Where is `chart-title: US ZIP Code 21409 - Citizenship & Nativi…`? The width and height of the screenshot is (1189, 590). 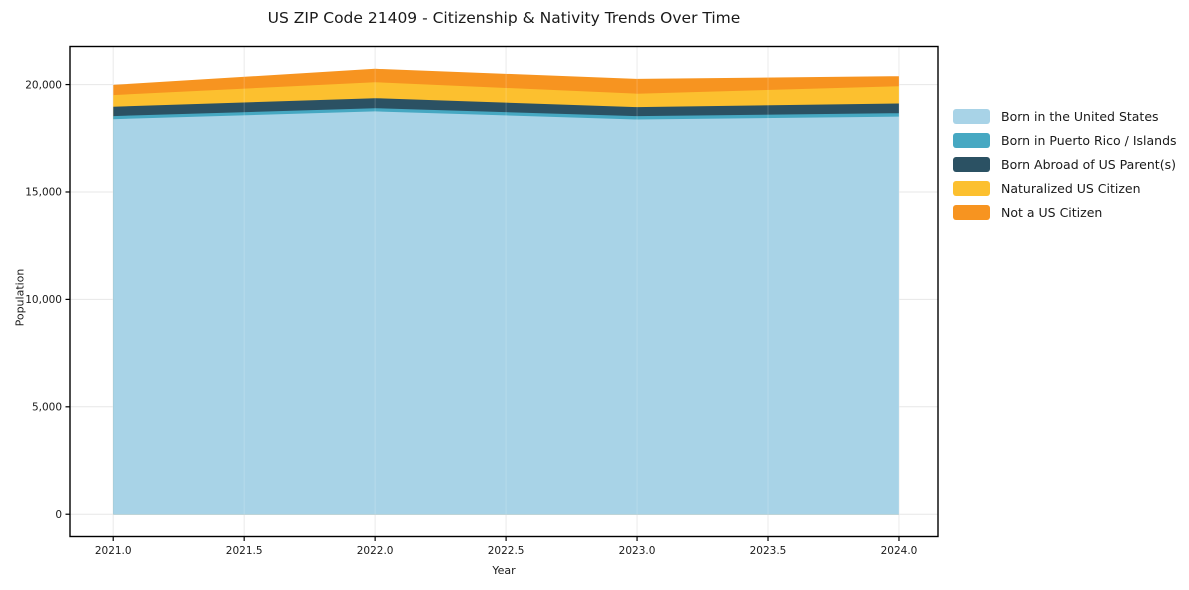
chart-title: US ZIP Code 21409 - Citizenship & Nativi… is located at coordinates (504, 18).